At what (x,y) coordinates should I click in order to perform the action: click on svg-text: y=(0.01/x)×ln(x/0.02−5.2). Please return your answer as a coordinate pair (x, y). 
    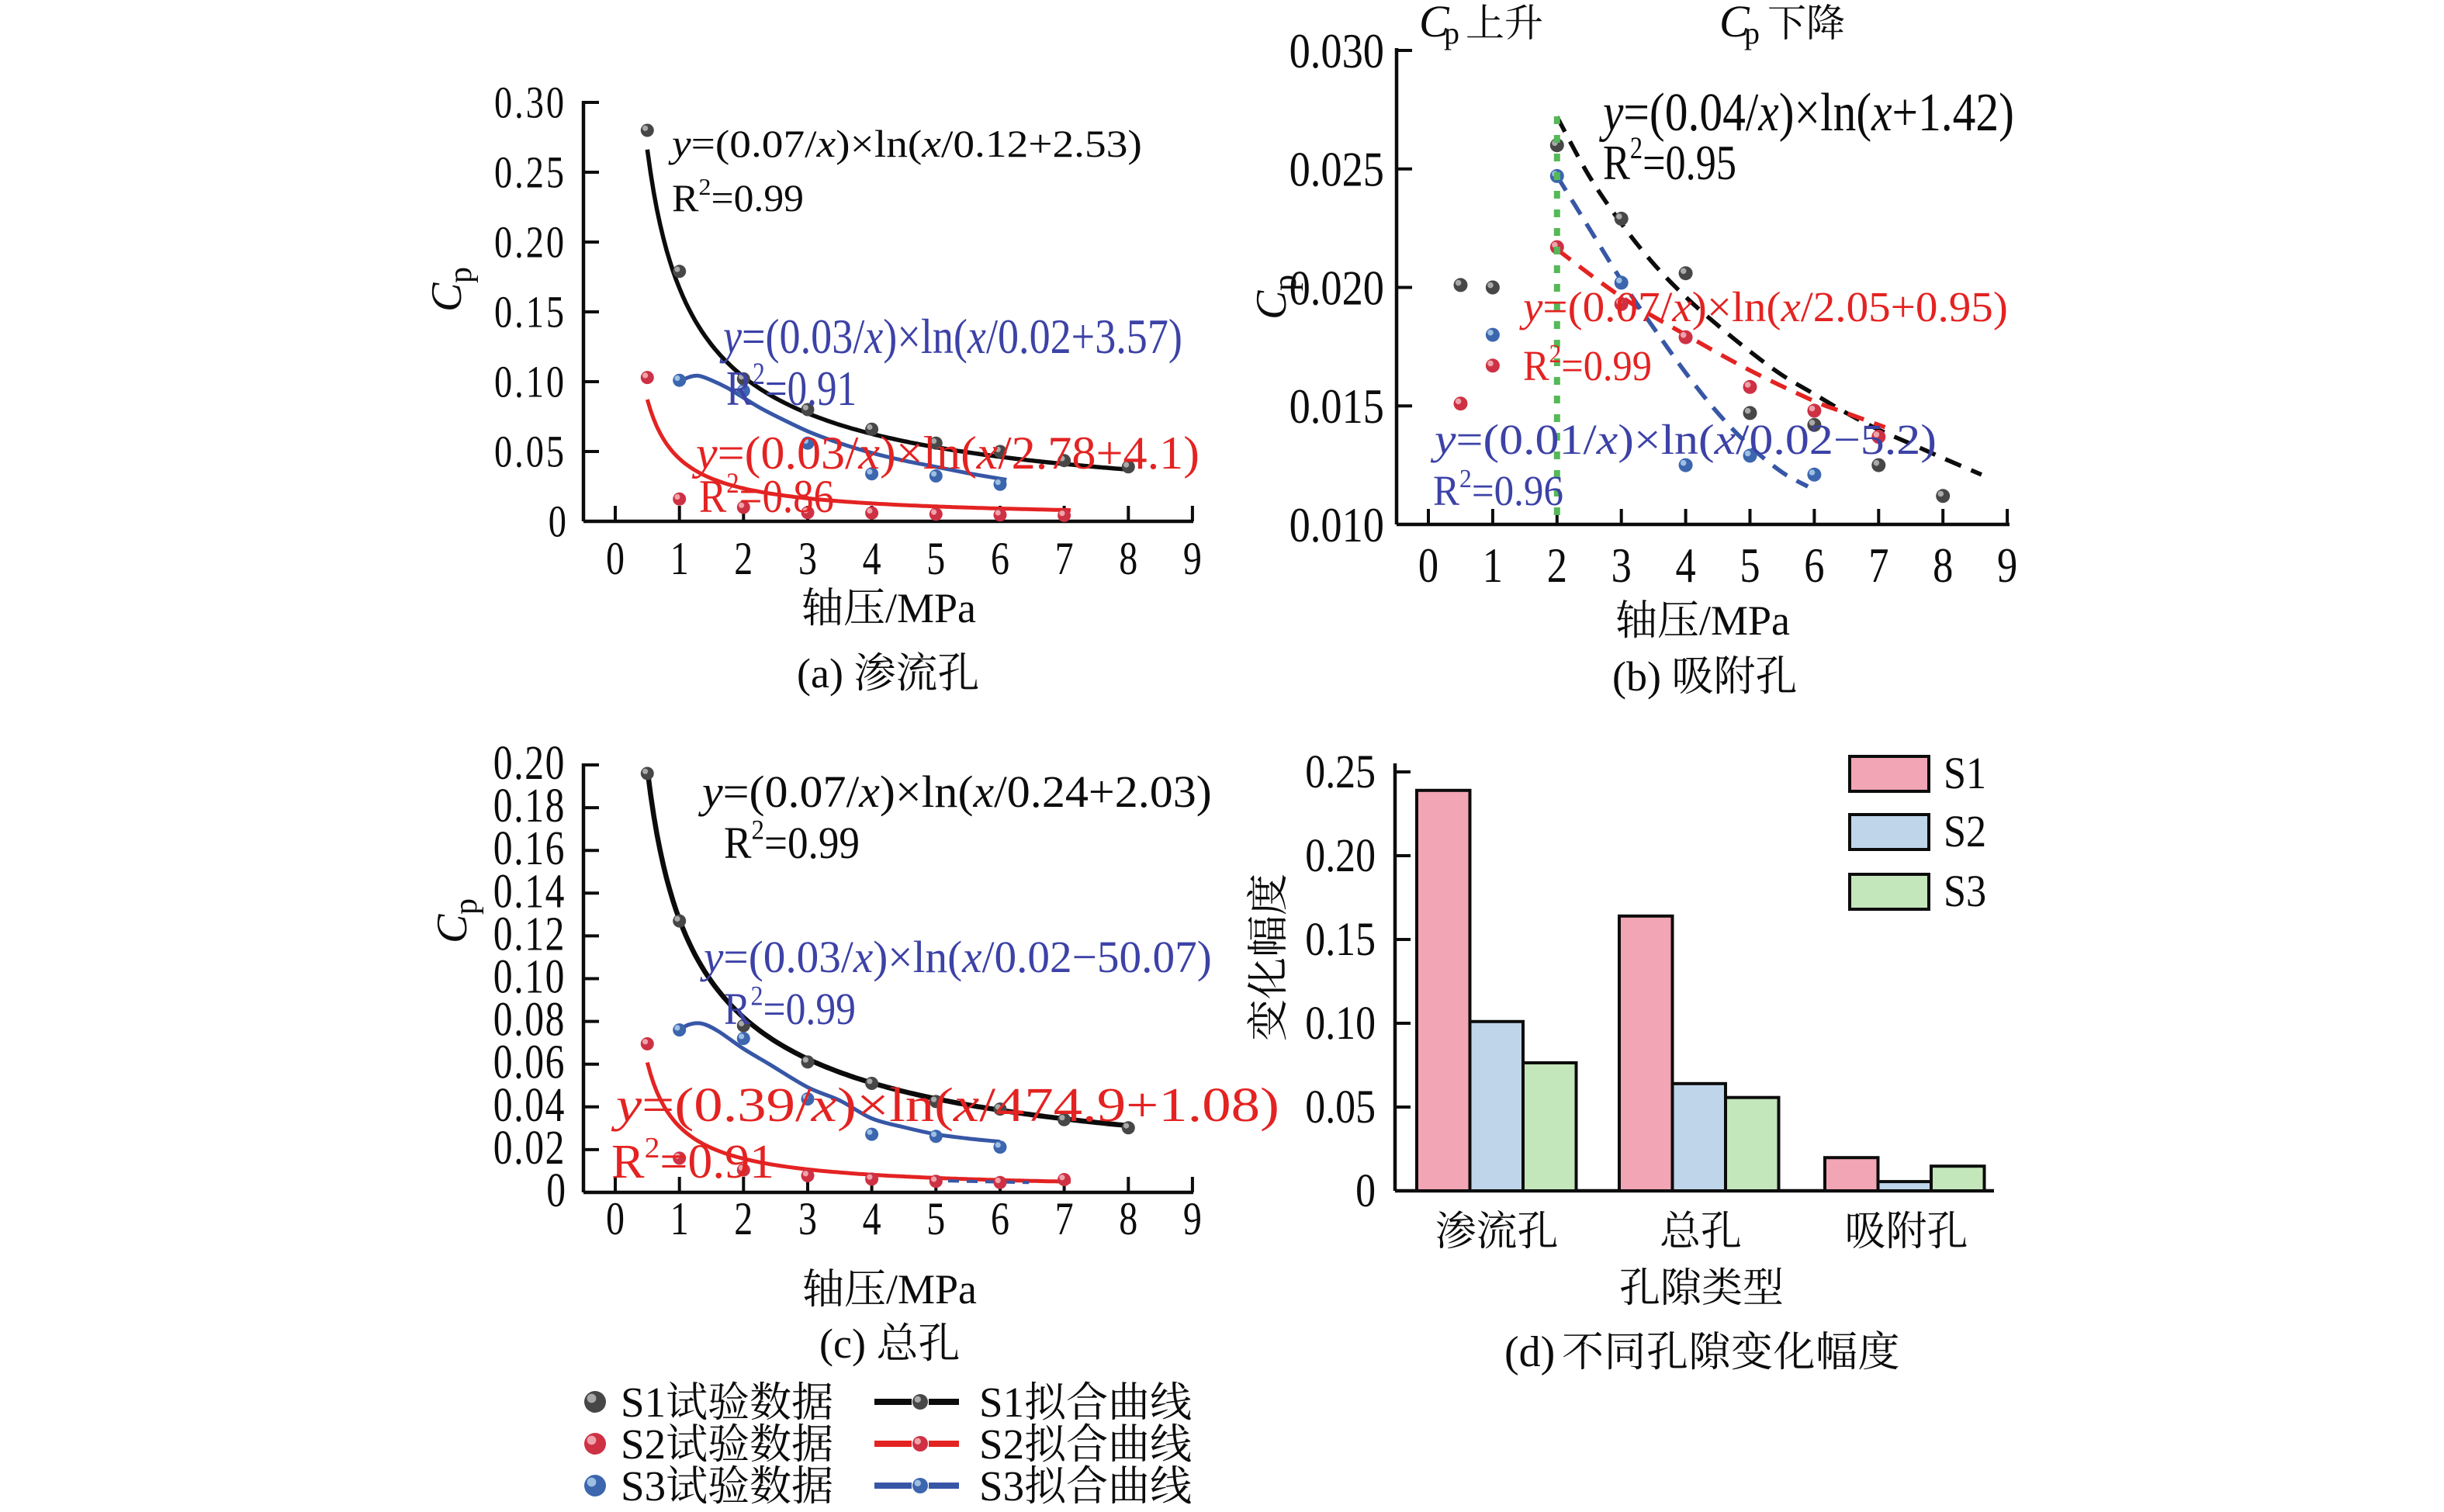
    Looking at the image, I should click on (1684, 439).